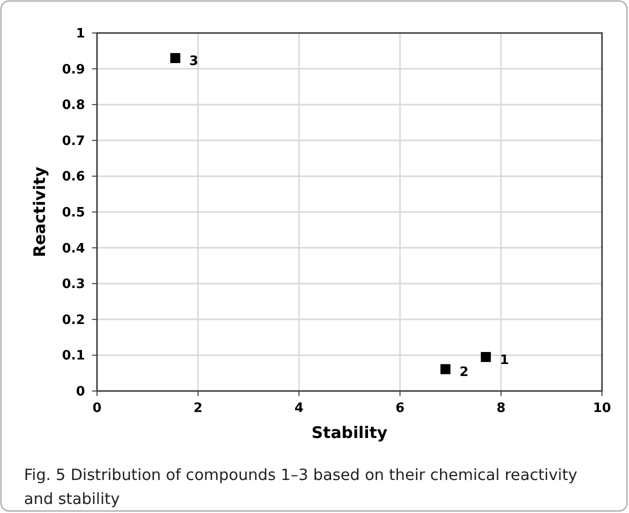 The width and height of the screenshot is (629, 513). Describe the element at coordinates (301, 487) in the screenshot. I see `caption: Fig. 5 Distribution of compounds 1–3 based on their chemical reactivity and stability` at that location.